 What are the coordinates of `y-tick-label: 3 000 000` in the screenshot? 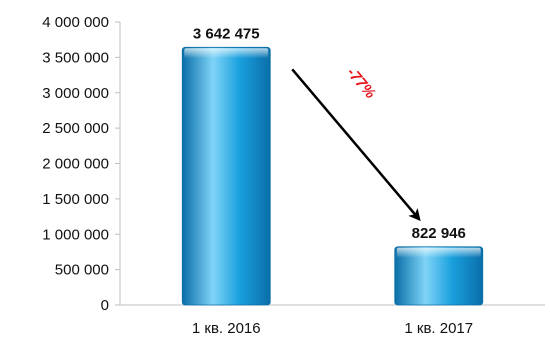 It's located at (75, 93).